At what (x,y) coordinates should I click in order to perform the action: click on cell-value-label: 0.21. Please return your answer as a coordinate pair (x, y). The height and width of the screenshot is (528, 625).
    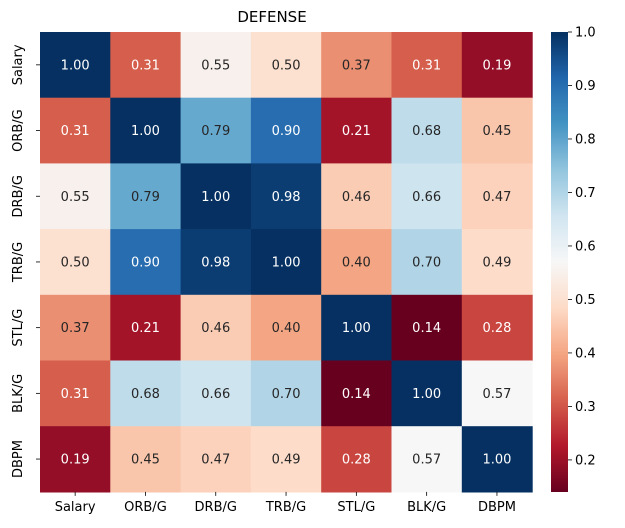
    Looking at the image, I should click on (356, 131).